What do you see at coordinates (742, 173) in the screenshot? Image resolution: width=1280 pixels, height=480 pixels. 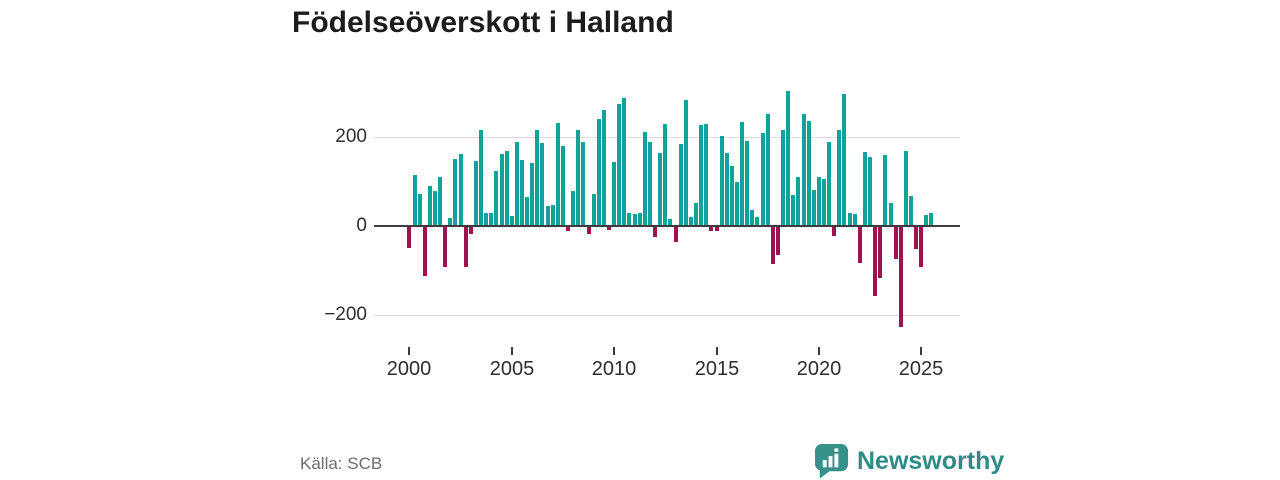 I see `bar-2016-Q2` at bounding box center [742, 173].